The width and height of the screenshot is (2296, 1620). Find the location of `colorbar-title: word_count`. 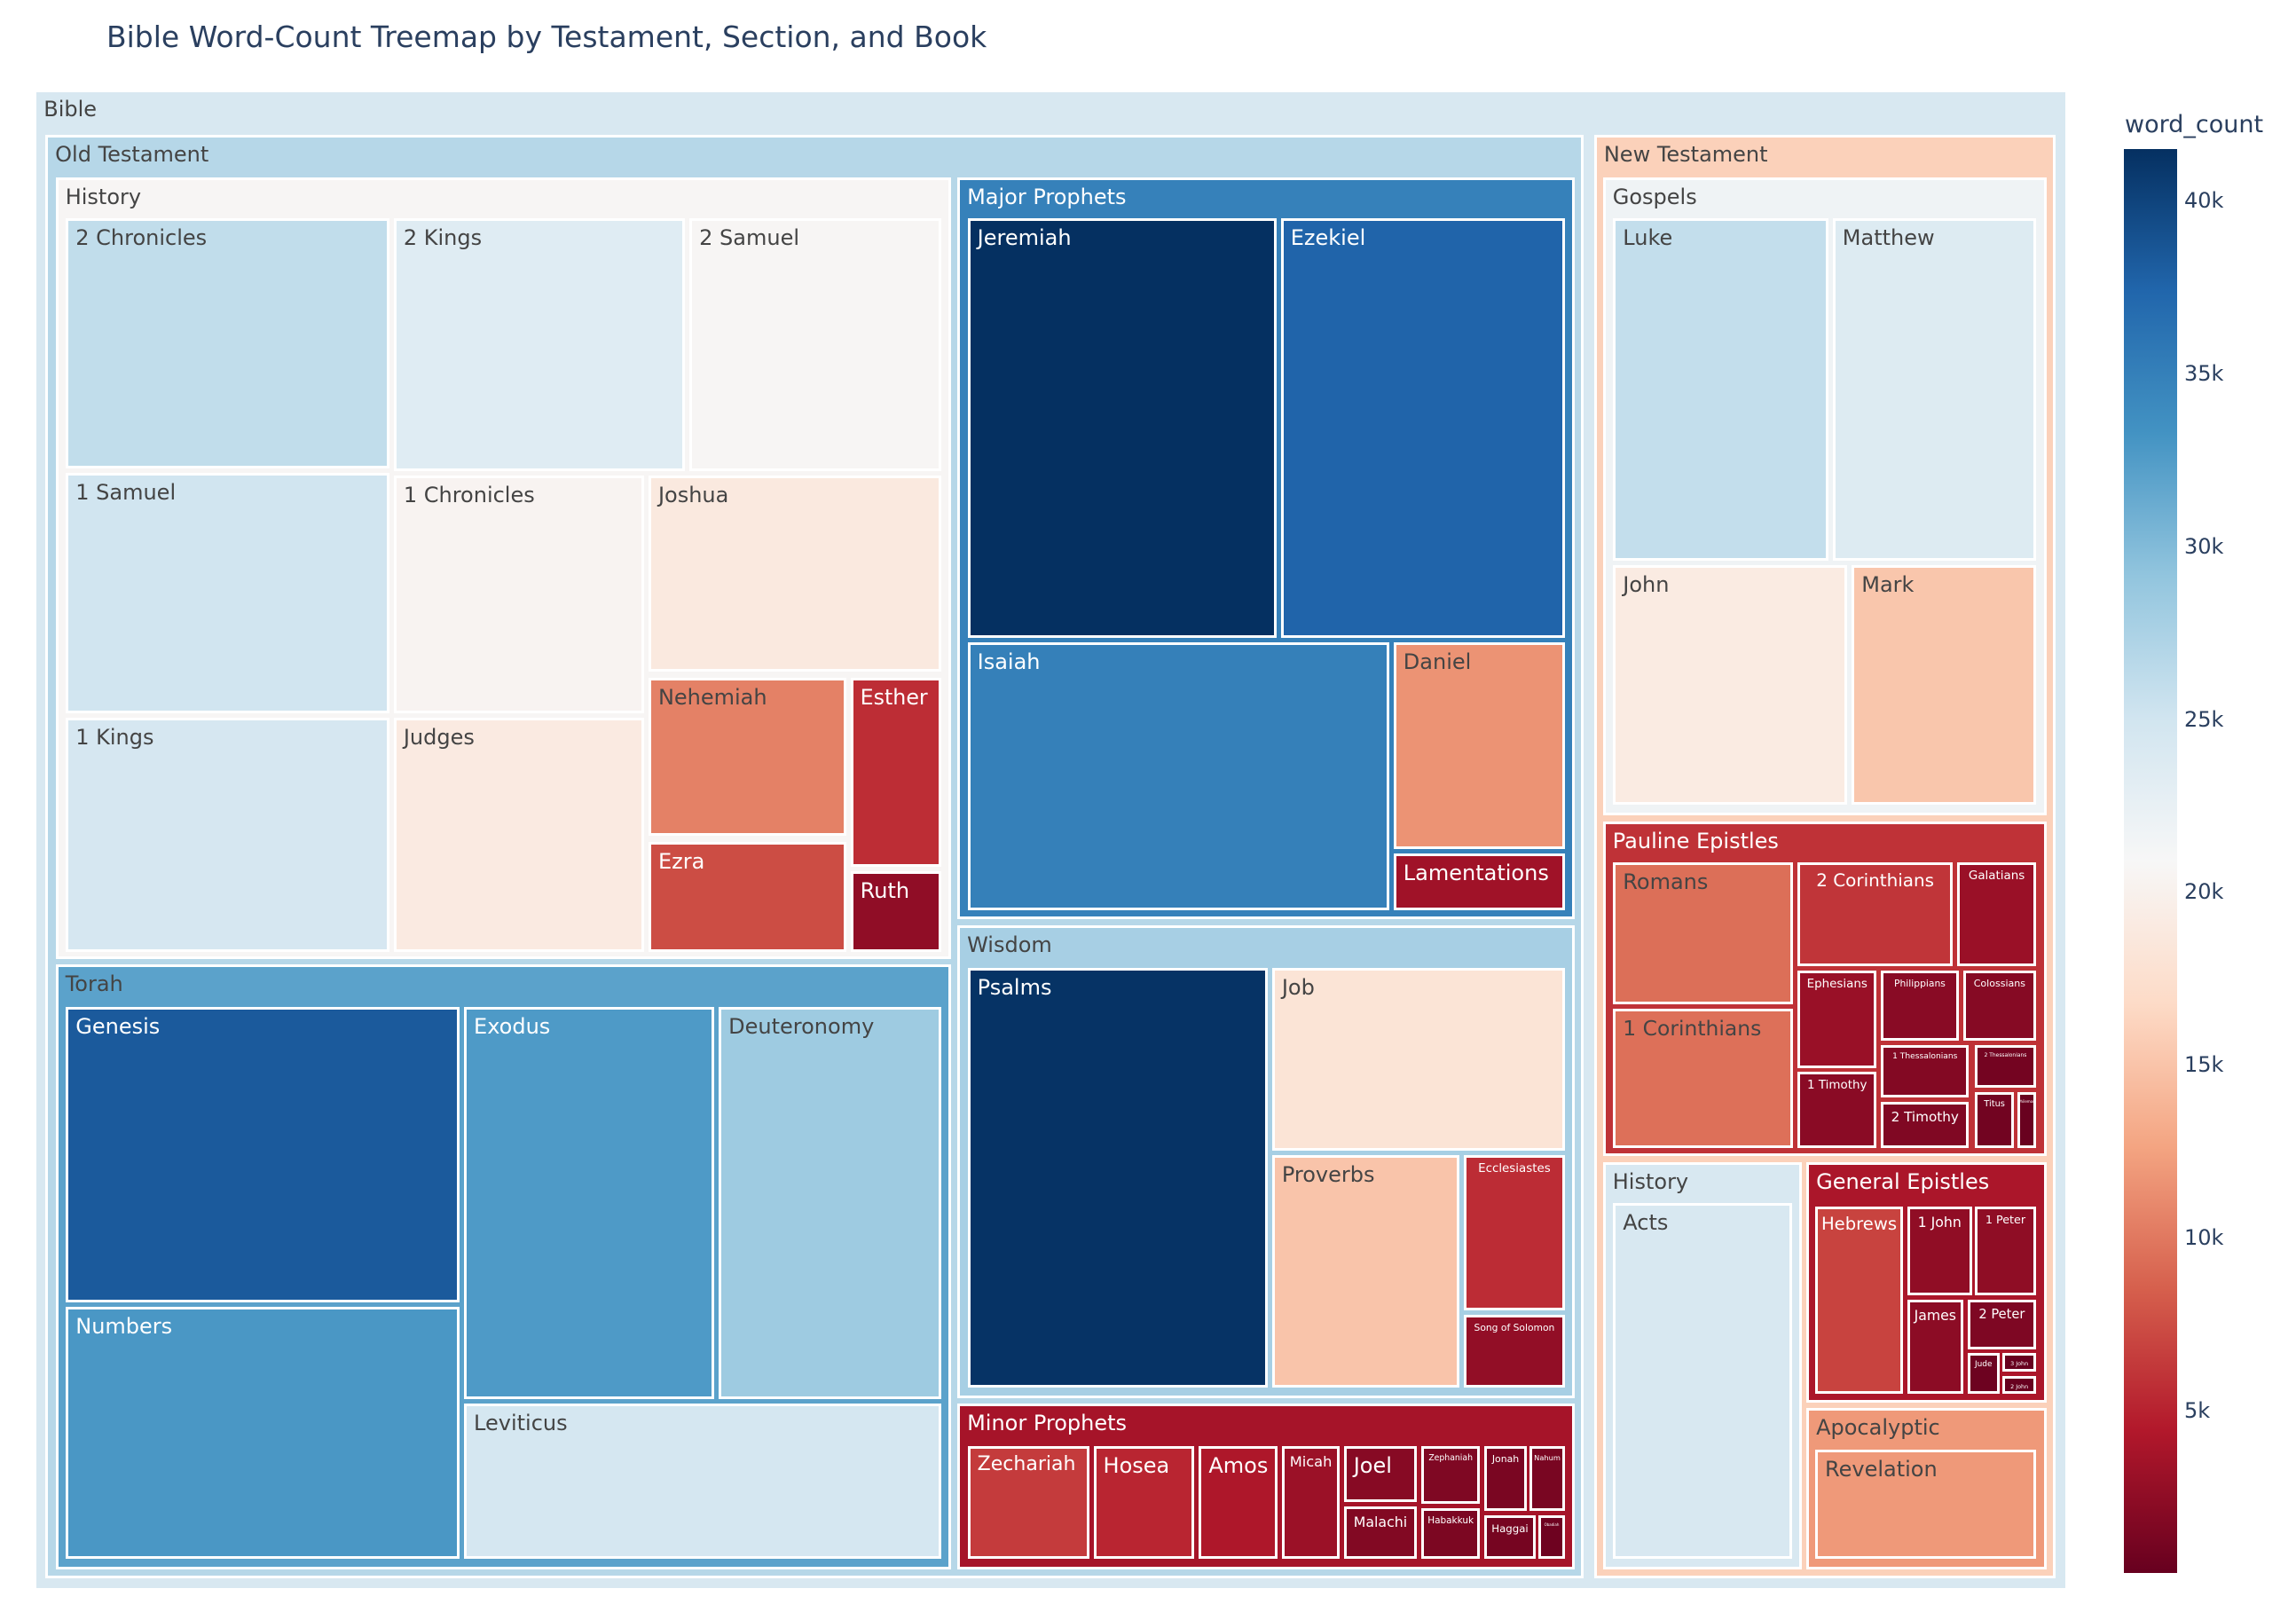

colorbar-title: word_count is located at coordinates (2194, 124).